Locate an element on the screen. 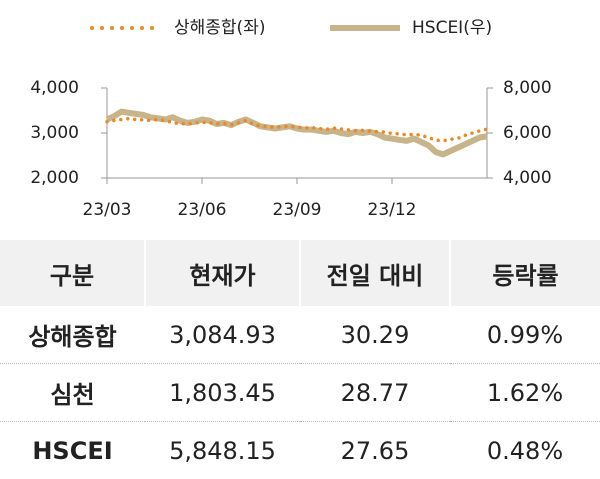 Image resolution: width=600 pixels, height=479 pixels. y2-tick-label: 4,000 is located at coordinates (527, 178).